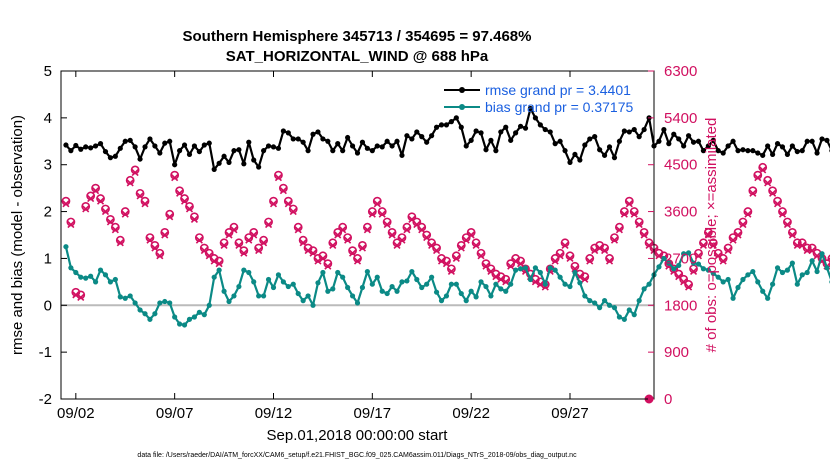  I want to click on legend-rmse-marker, so click(462, 90).